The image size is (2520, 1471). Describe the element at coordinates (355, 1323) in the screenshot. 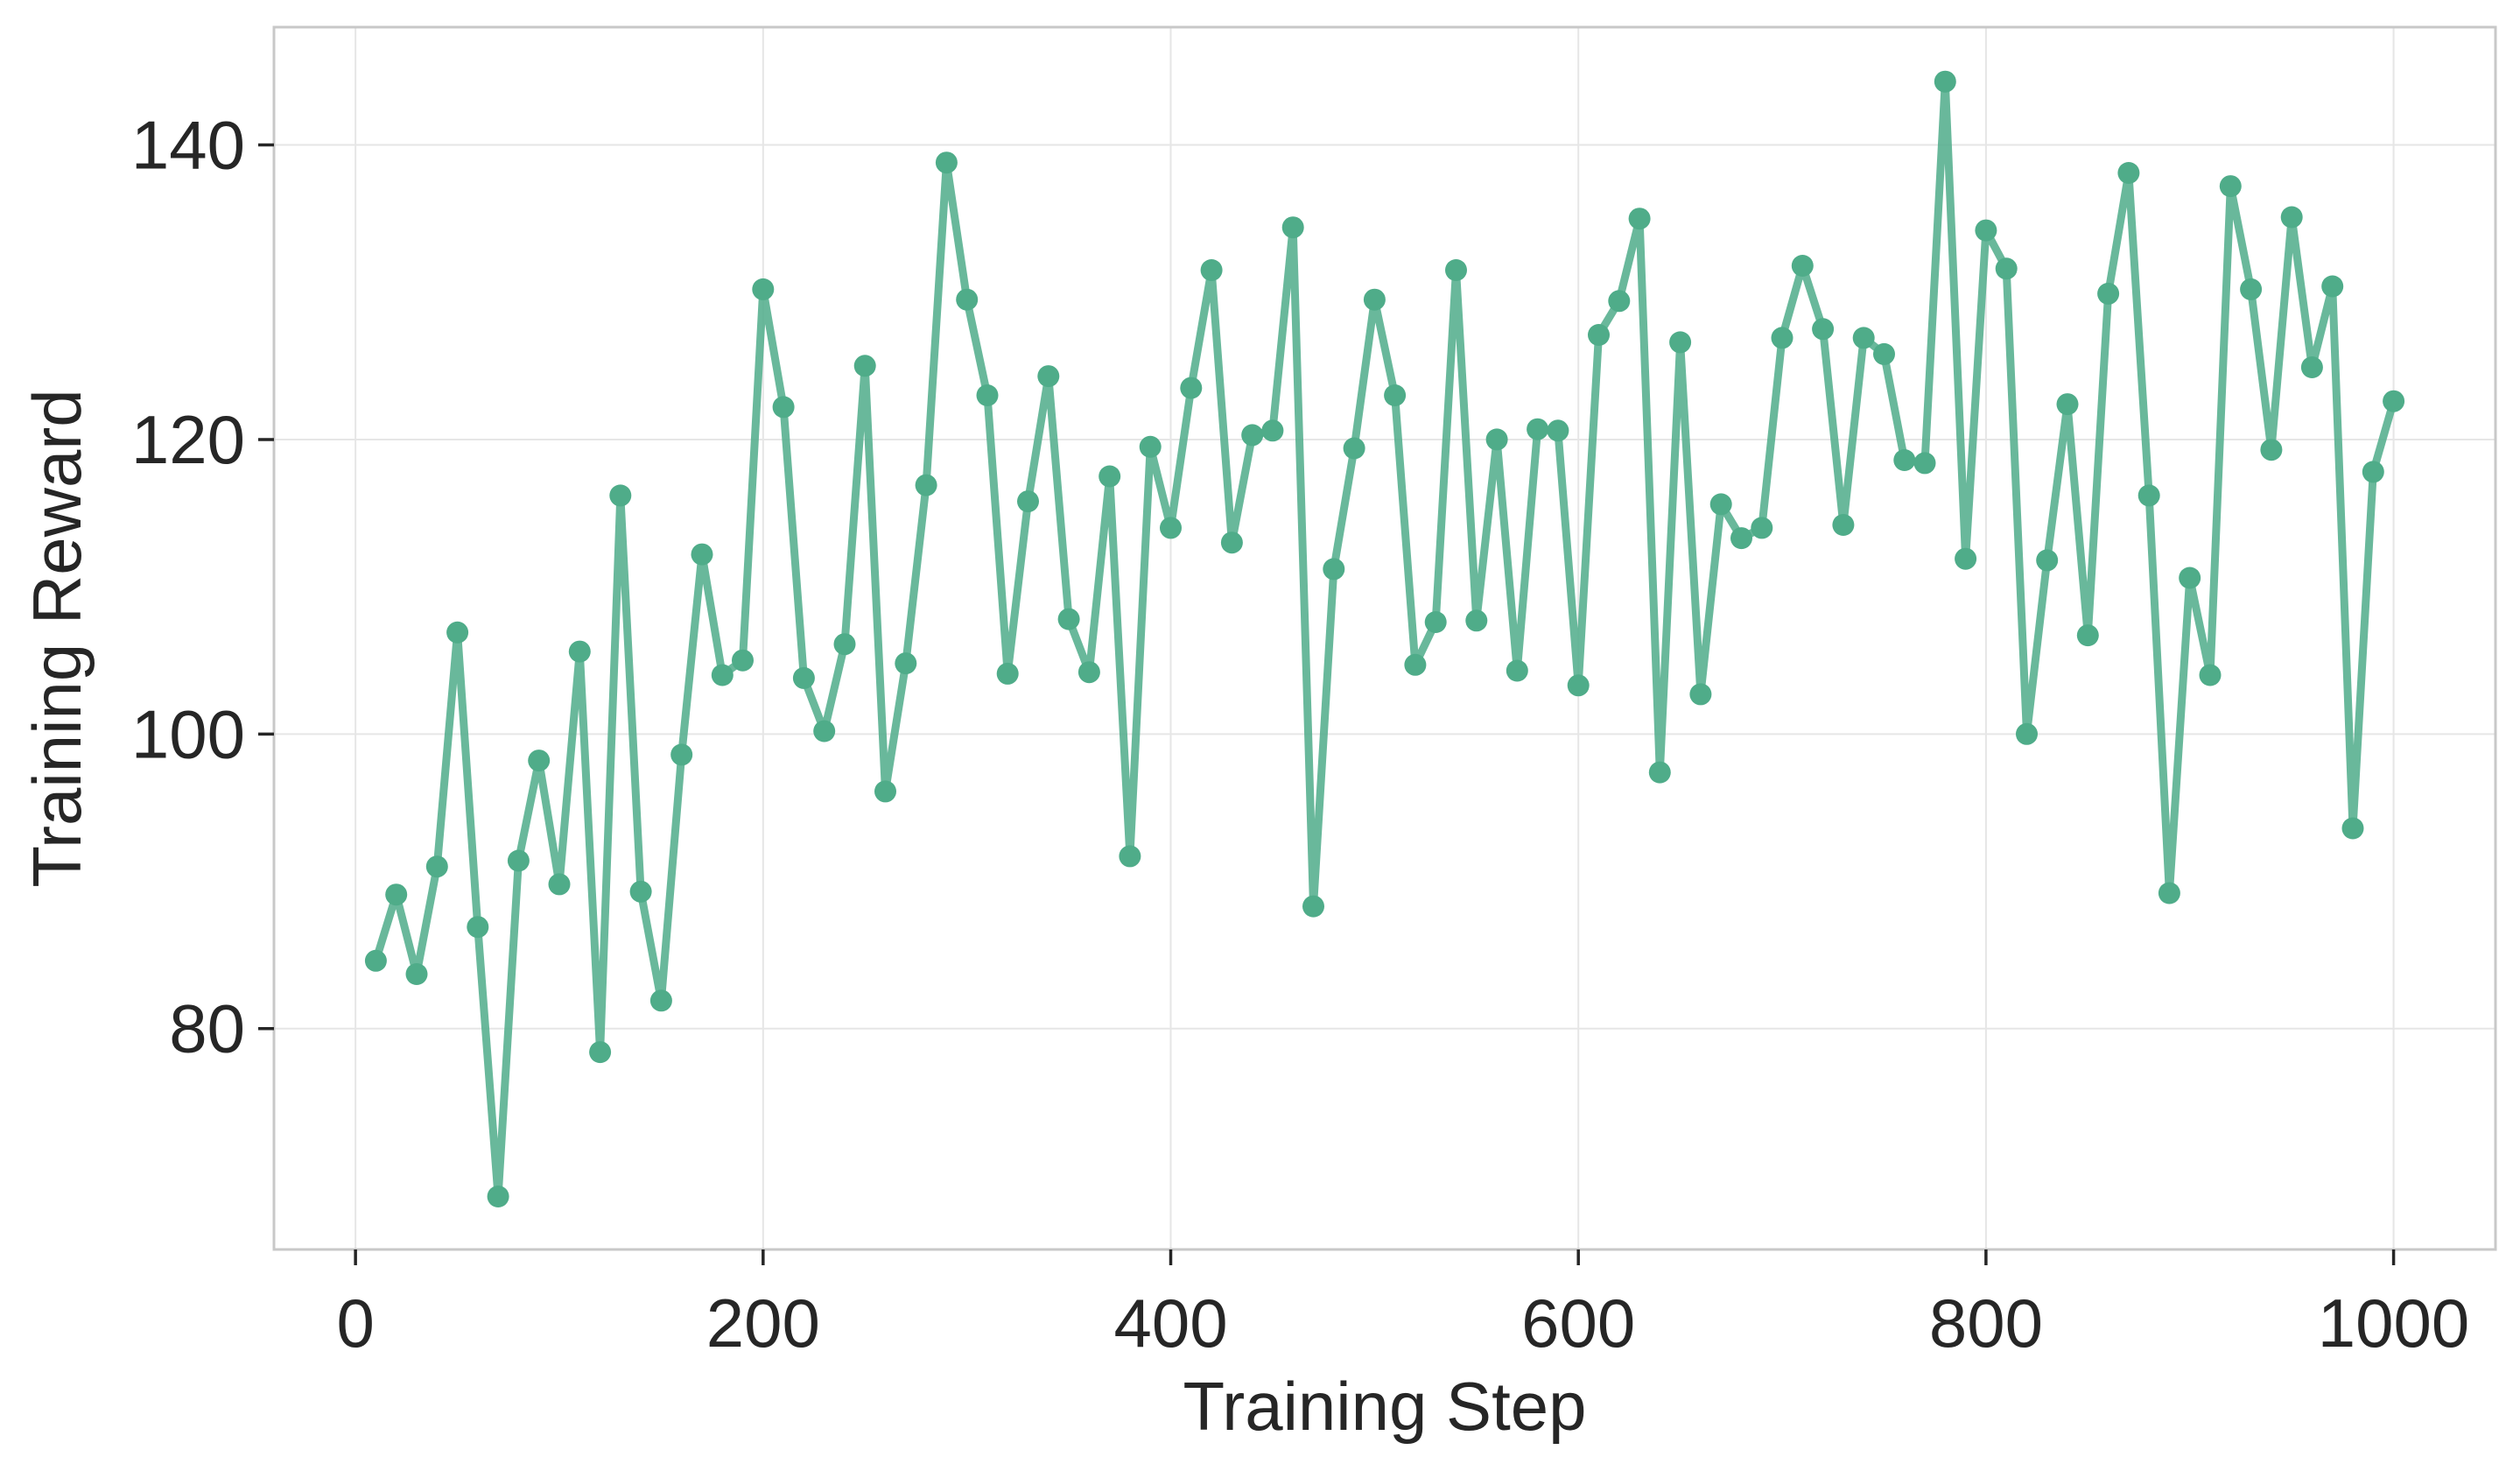

I see `x-tick-label: 0` at that location.